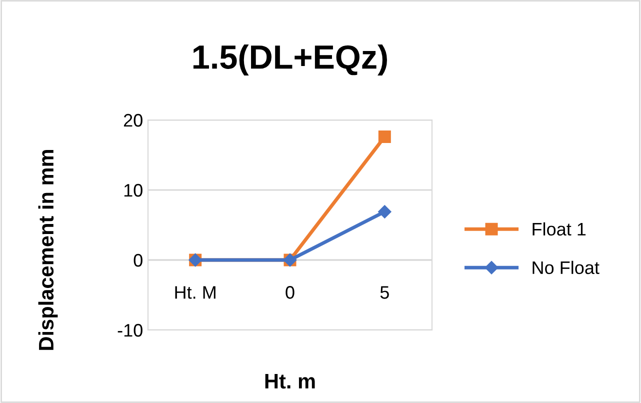  Describe the element at coordinates (133, 190) in the screenshot. I see `y-tick-label: 10` at that location.